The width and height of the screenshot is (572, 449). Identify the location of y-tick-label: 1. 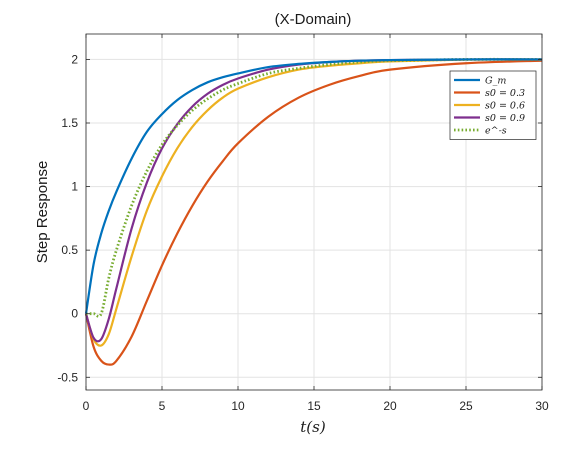
(74, 187).